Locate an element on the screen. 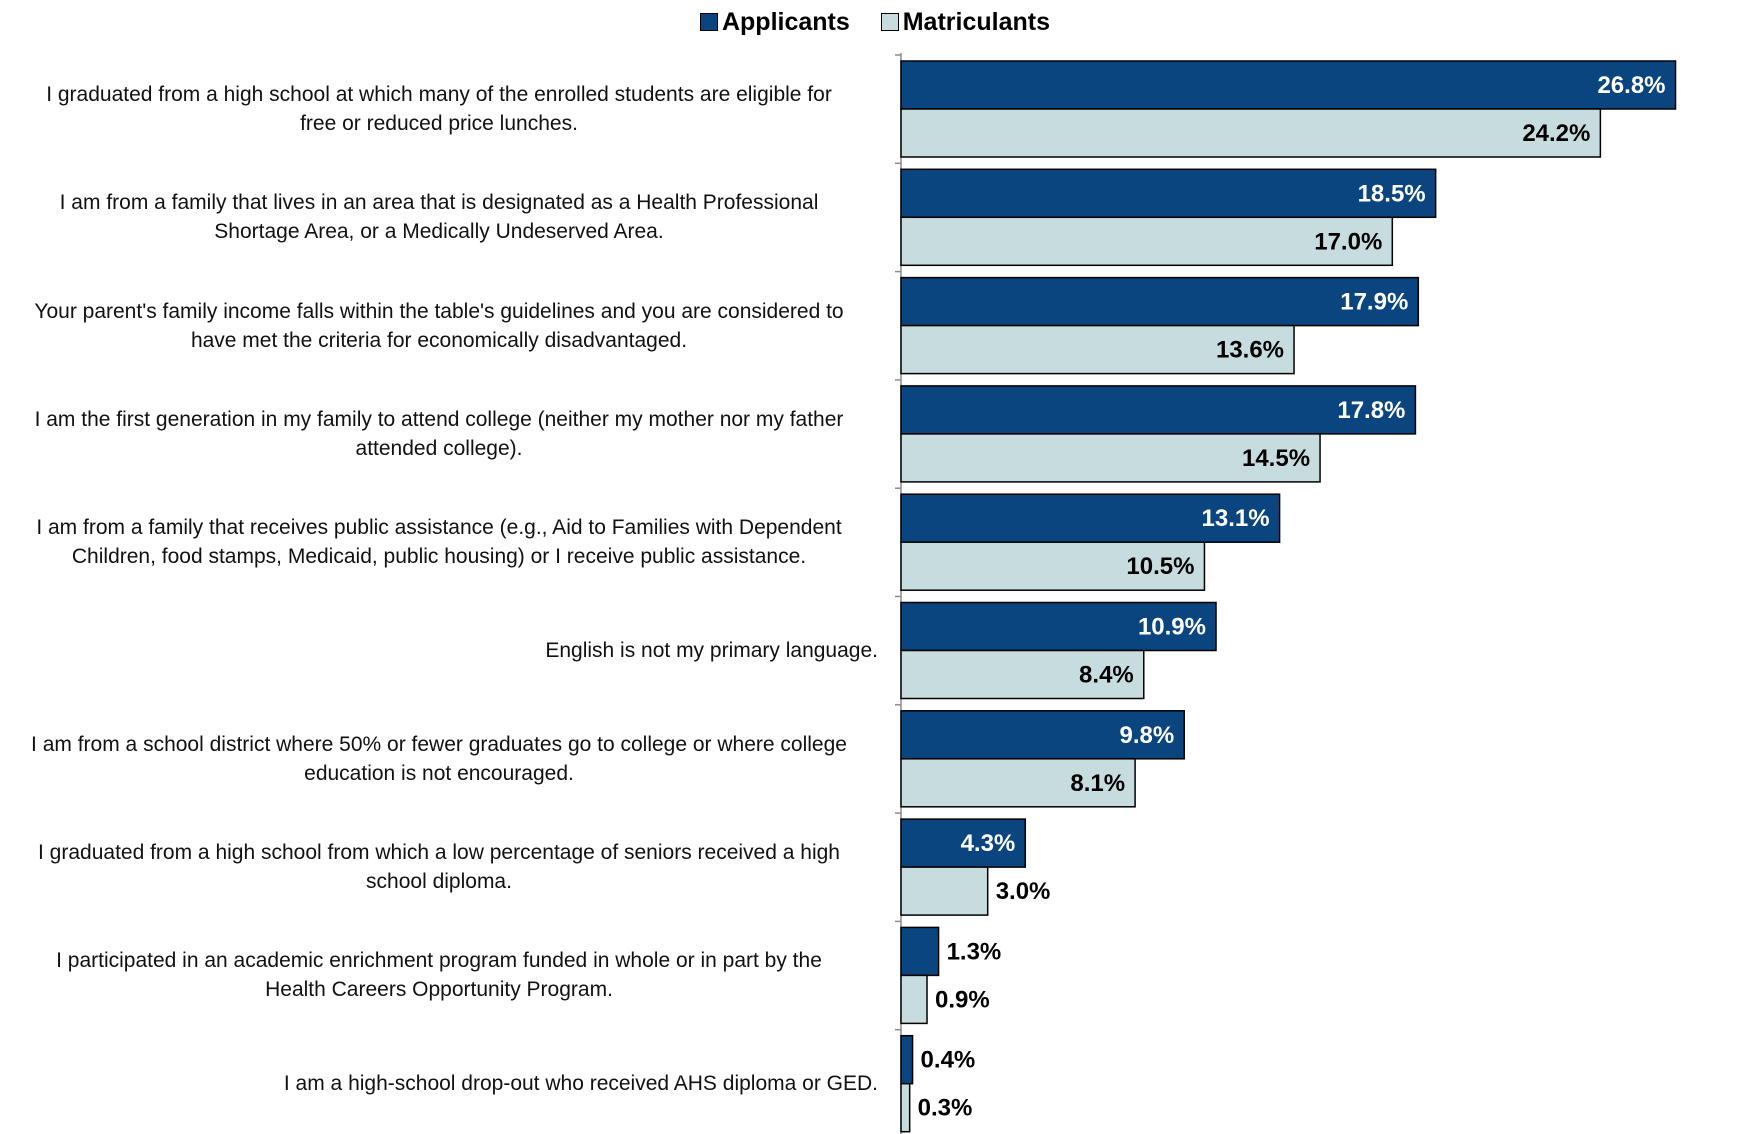 This screenshot has width=1750, height=1134. legend-label-applicants: Applicants is located at coordinates (785, 22).